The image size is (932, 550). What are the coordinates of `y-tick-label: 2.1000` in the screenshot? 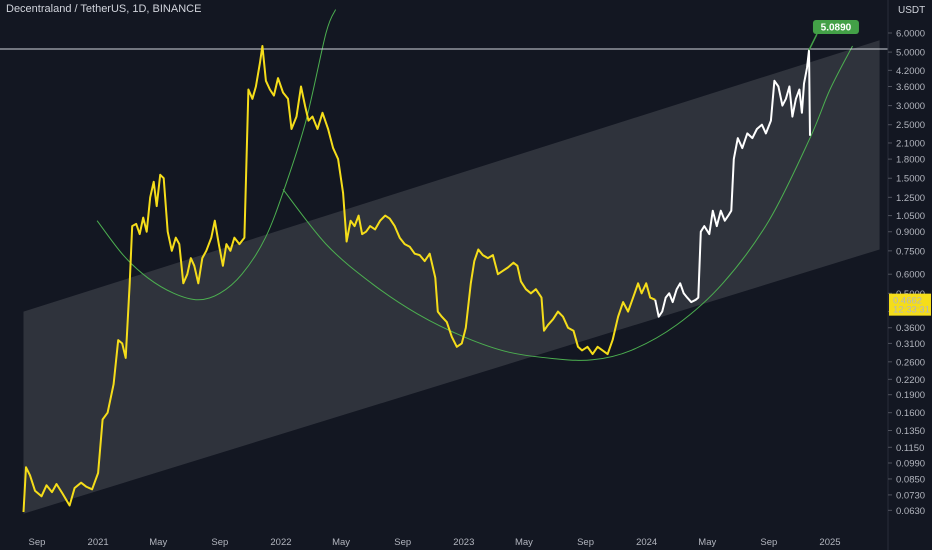 It's located at (910, 143).